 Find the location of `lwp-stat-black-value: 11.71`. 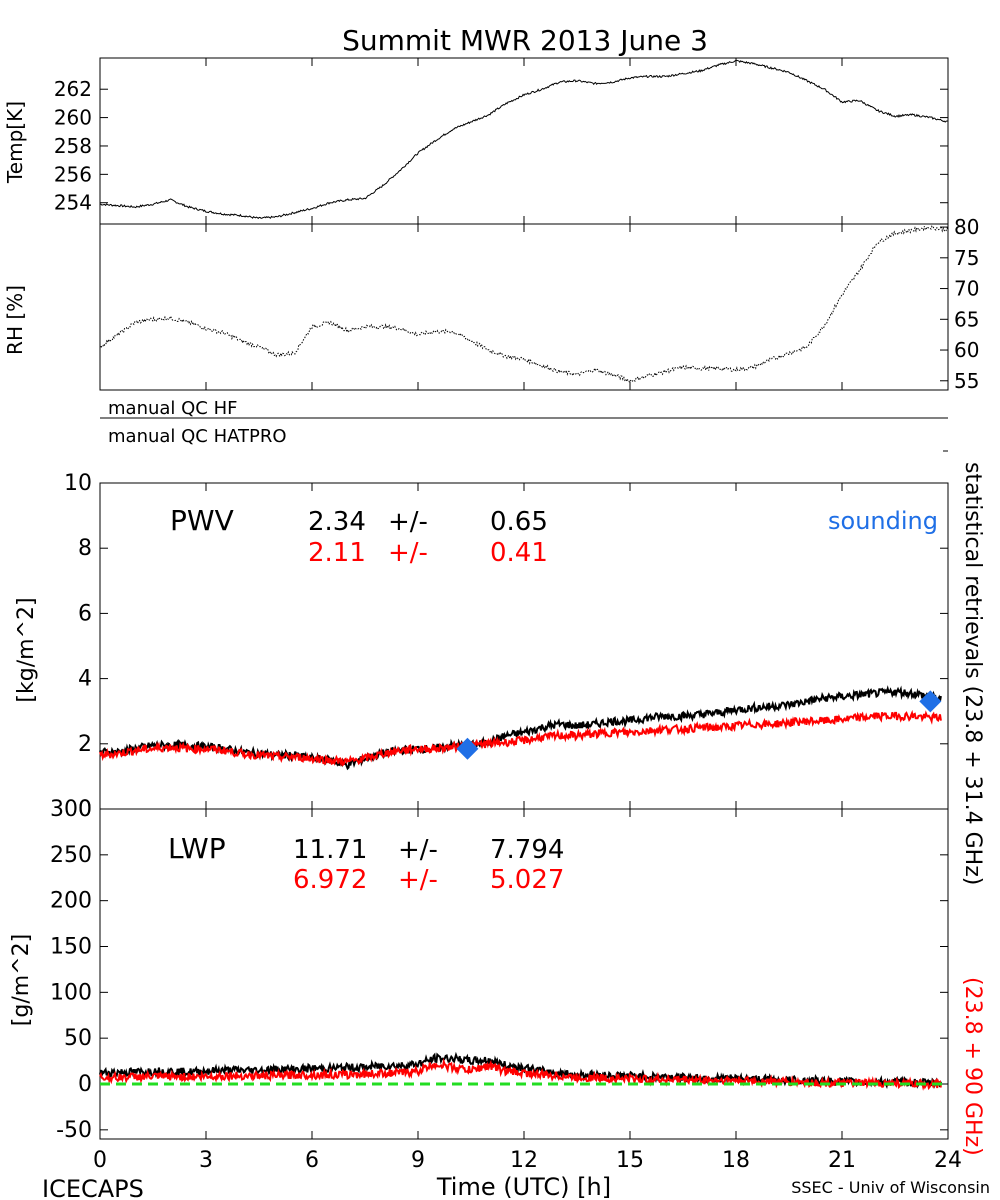

lwp-stat-black-value: 11.71 is located at coordinates (330, 850).